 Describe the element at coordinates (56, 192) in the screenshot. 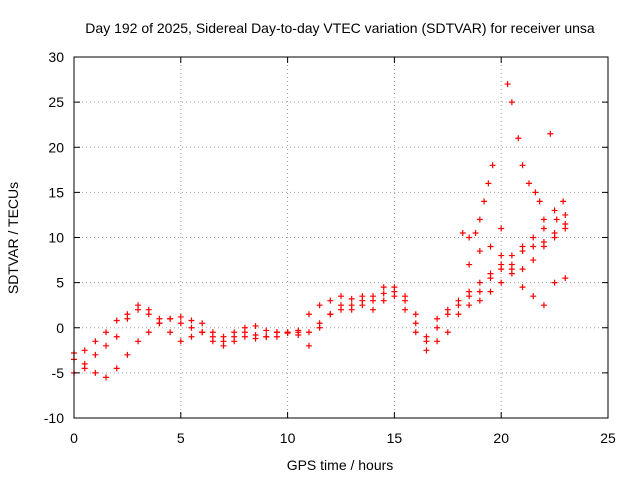

I see `y-tick-label: 15` at that location.